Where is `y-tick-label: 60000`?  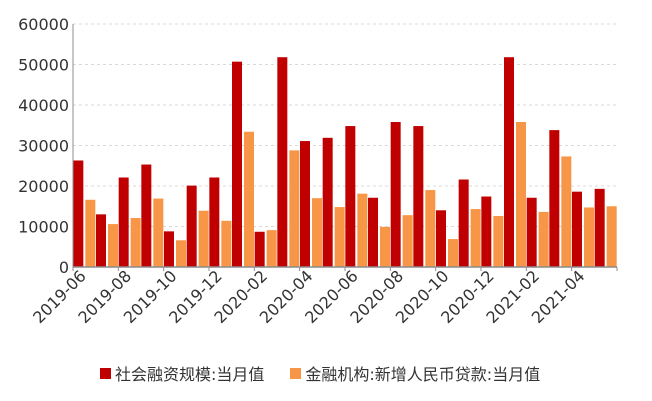 y-tick-label: 60000 is located at coordinates (43, 24).